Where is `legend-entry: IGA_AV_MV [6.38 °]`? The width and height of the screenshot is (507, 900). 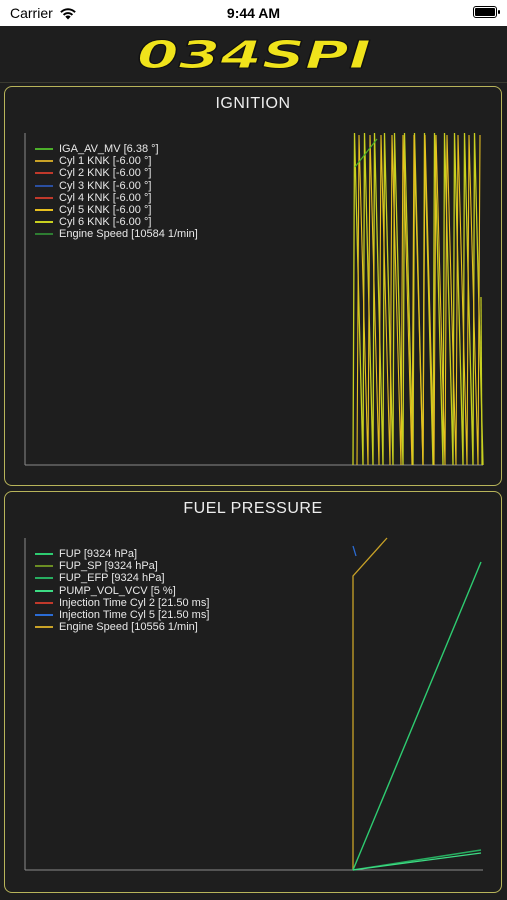 legend-entry: IGA_AV_MV [6.38 °] is located at coordinates (116, 149).